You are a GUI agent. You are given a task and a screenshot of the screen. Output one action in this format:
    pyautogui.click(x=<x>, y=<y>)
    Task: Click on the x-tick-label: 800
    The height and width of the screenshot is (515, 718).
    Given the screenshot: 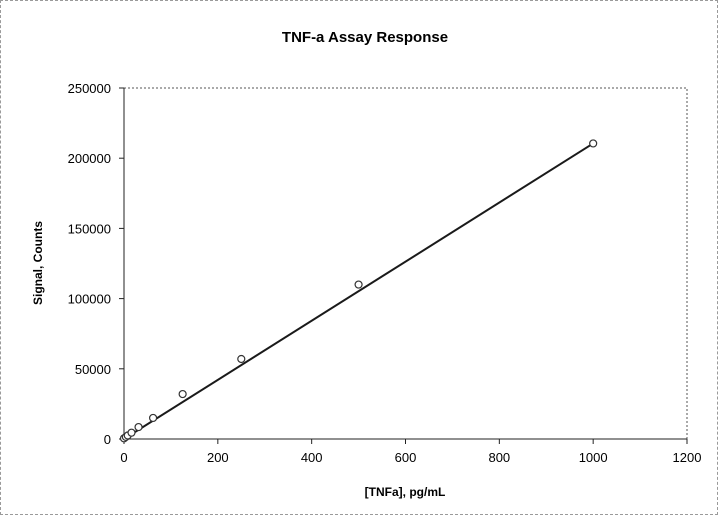 What is the action you would take?
    pyautogui.click(x=499, y=457)
    